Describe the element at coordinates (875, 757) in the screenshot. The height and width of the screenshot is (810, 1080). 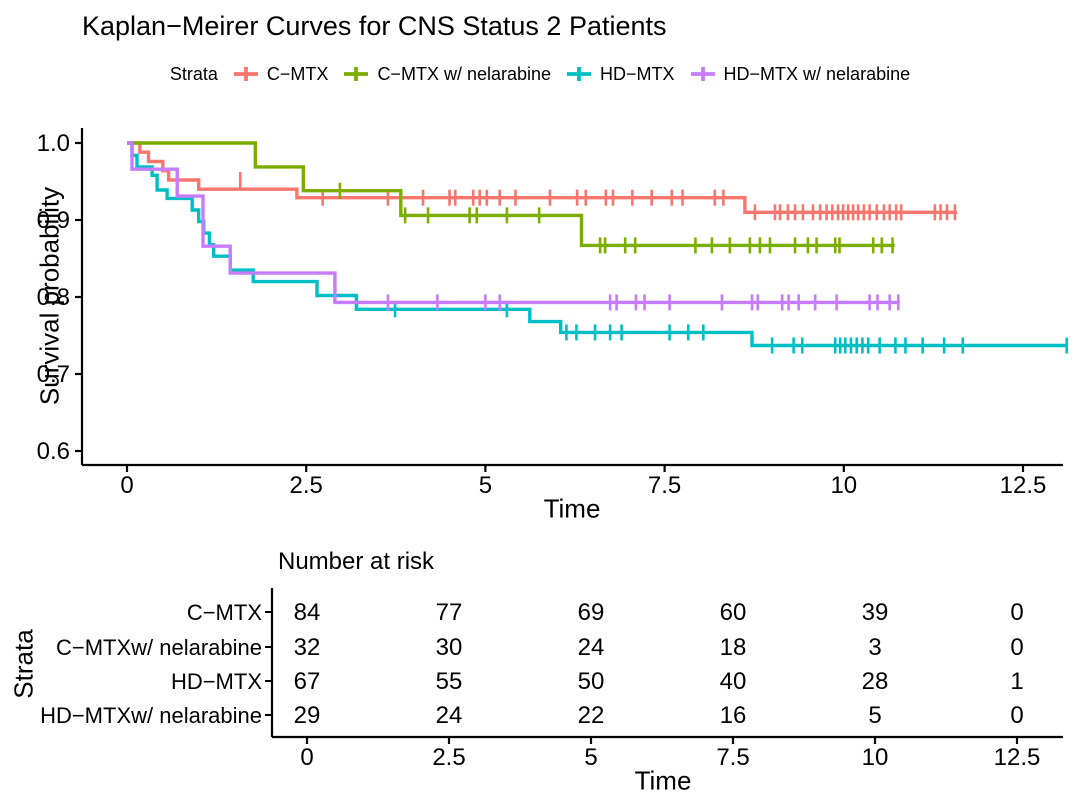
I see `risk-x-tick-label: 10` at that location.